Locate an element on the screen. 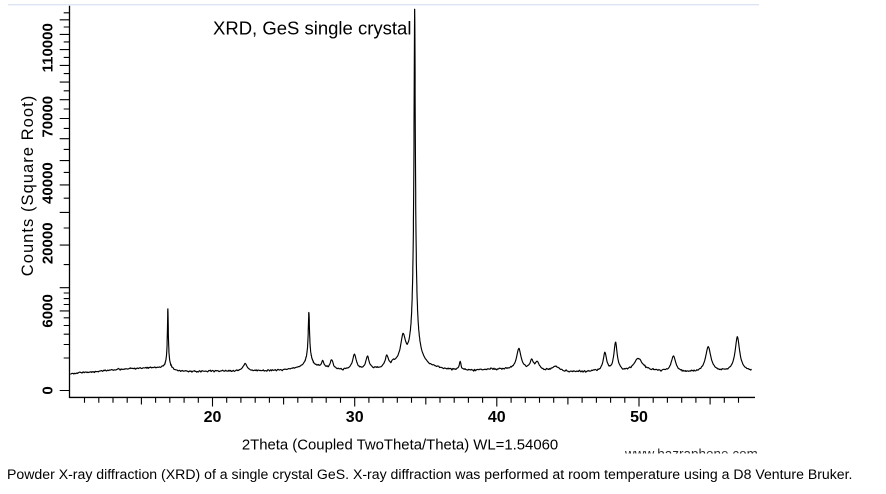 Image resolution: width=886 pixels, height=494 pixels. svg-text: 20000 is located at coordinates (48, 243).